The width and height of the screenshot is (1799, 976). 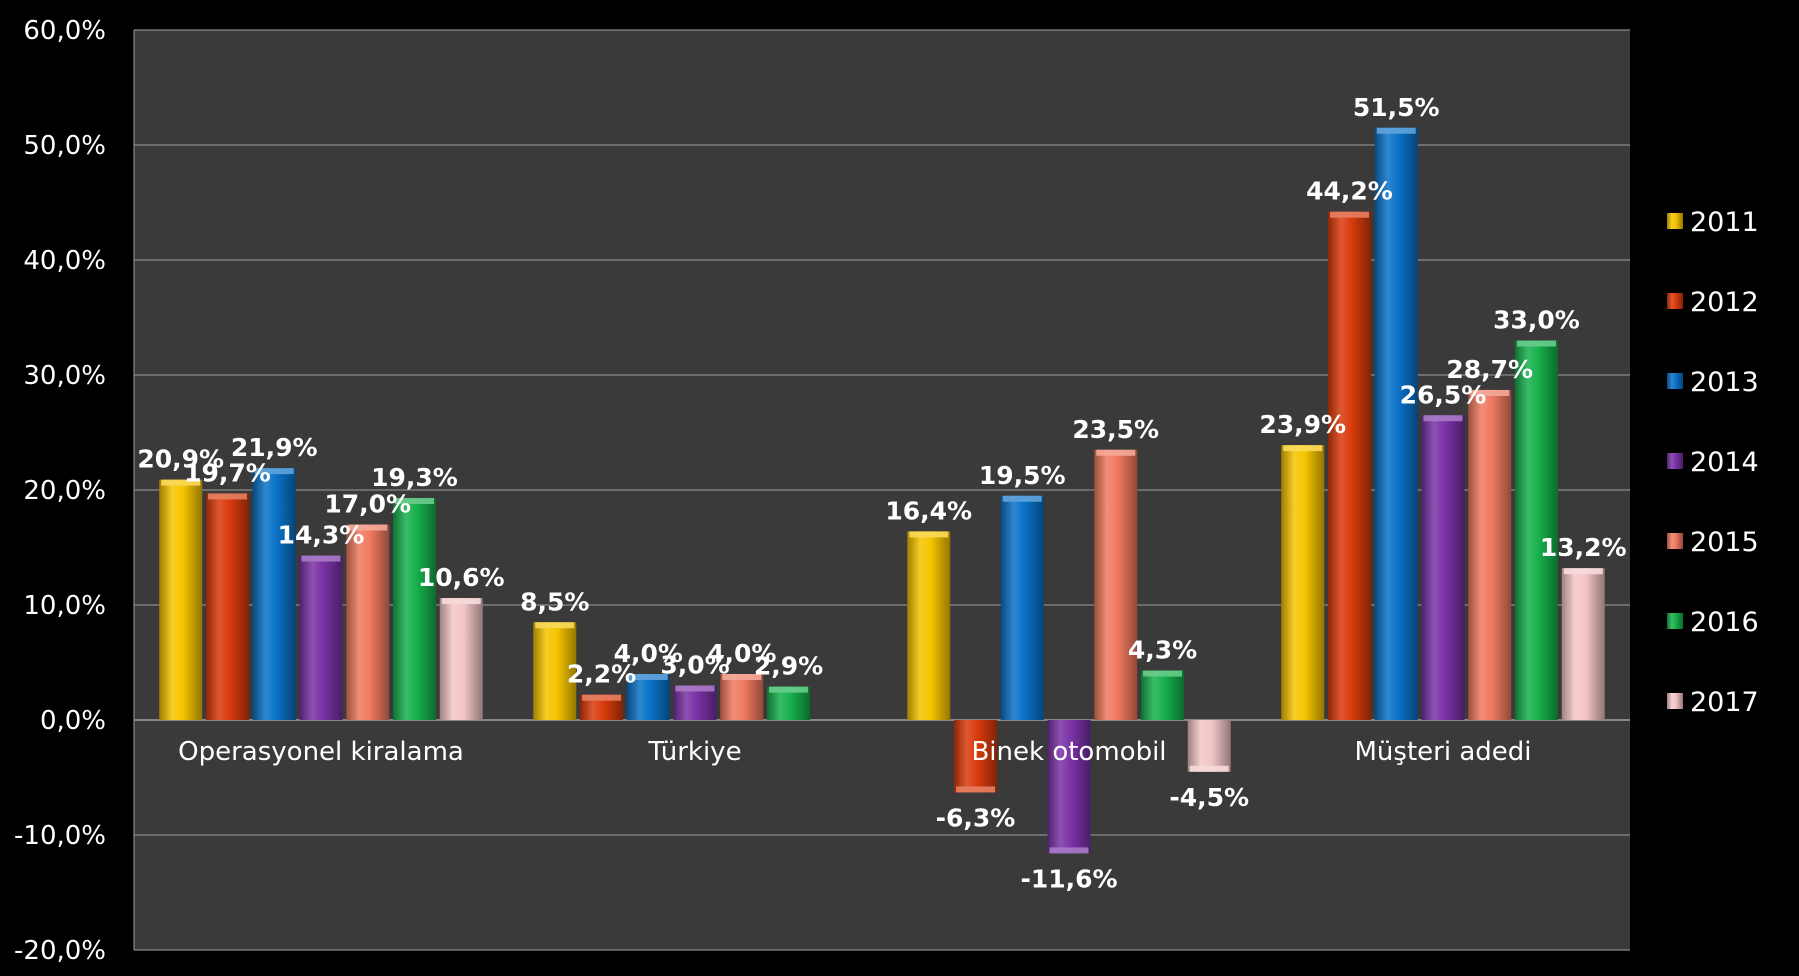 I want to click on data-label: 19,7%, so click(x=227, y=472).